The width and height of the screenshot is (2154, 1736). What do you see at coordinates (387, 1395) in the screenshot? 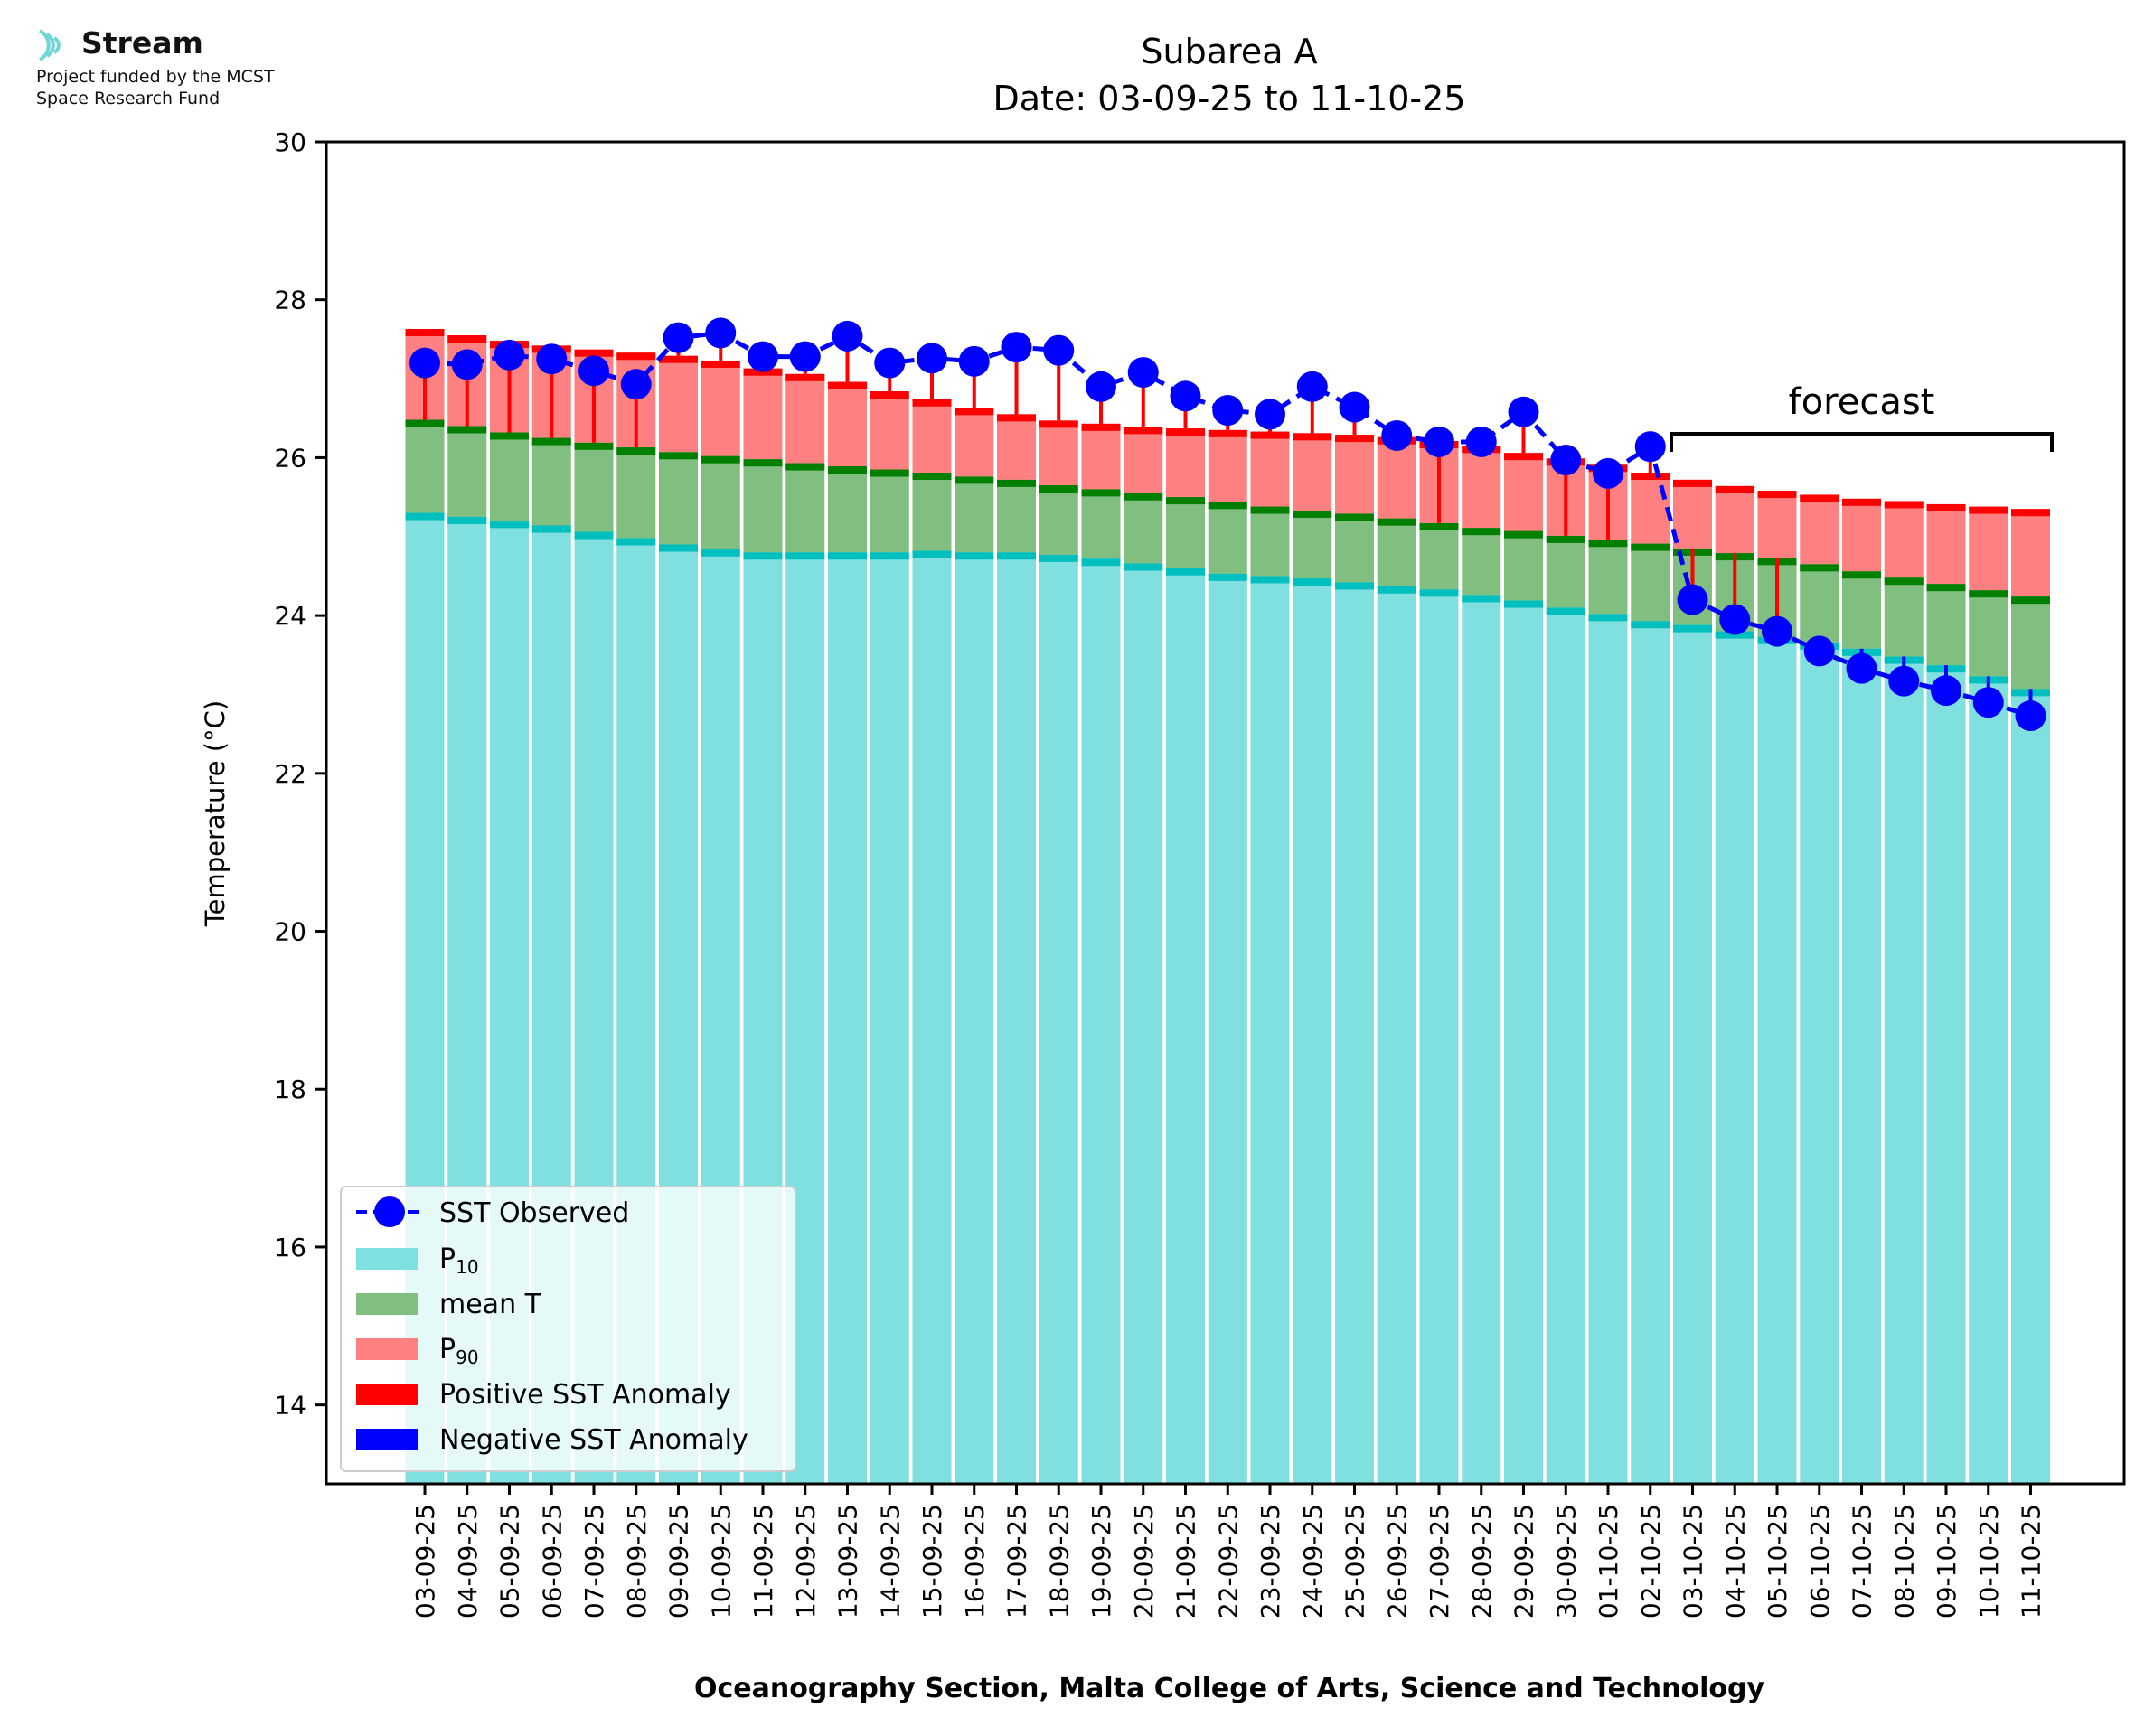
I see `legend-positive-swatch` at bounding box center [387, 1395].